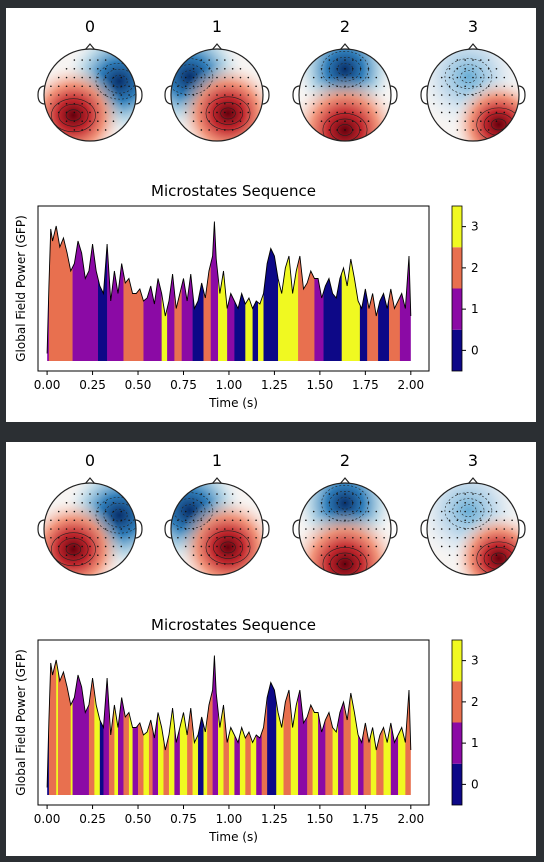 The image size is (544, 862). What do you see at coordinates (274, 385) in the screenshot?
I see `x-tick-label: 1.25` at bounding box center [274, 385].